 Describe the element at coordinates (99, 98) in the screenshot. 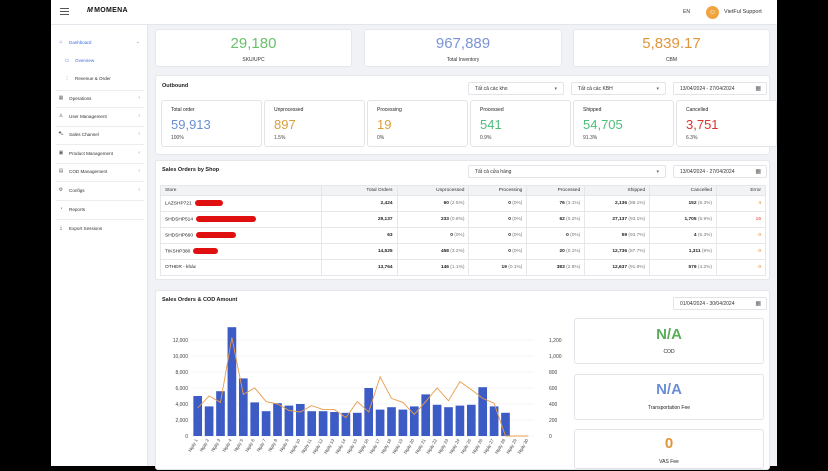

I see `sidebar-item-operations: ▦ Operations ‹` at that location.